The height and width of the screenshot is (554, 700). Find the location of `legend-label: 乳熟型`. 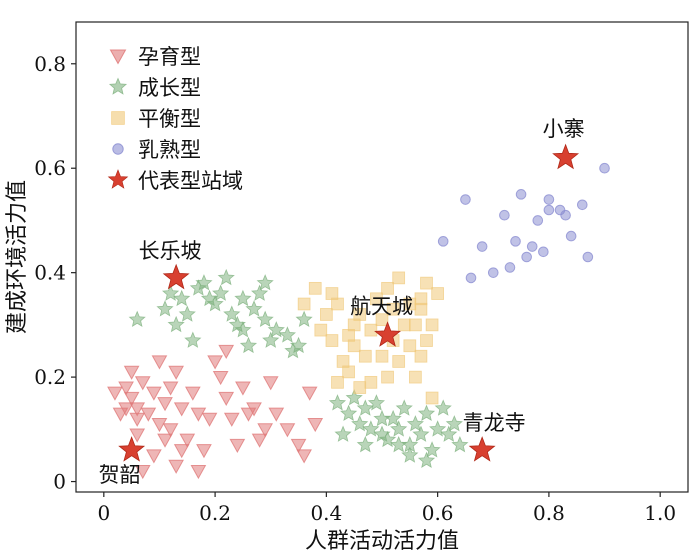

legend-label: 乳熟型 is located at coordinates (169, 150).